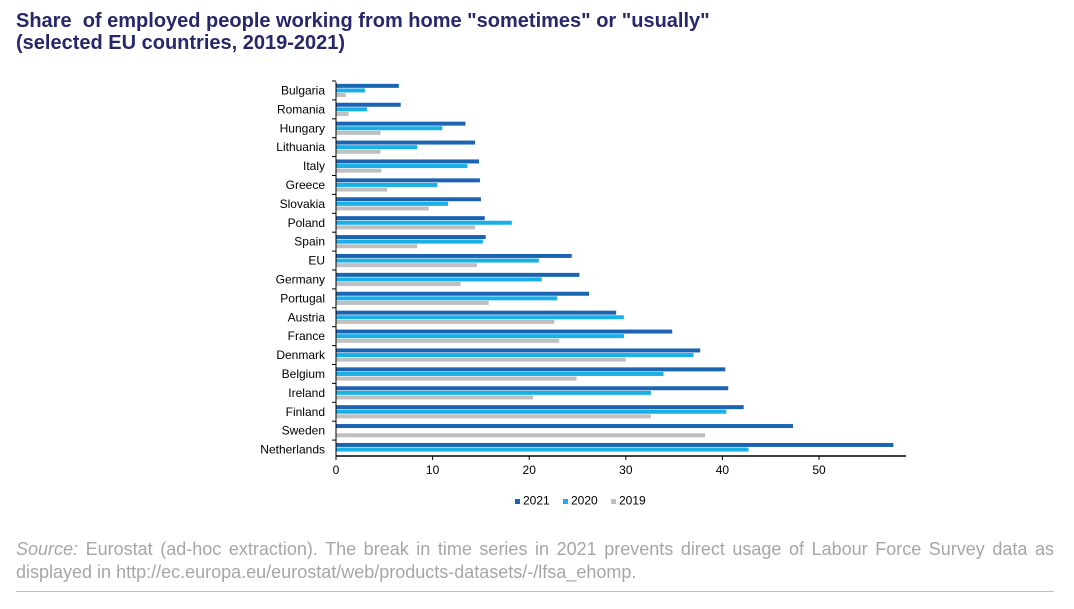 The image size is (1074, 609). I want to click on footer-divider, so click(535, 591).